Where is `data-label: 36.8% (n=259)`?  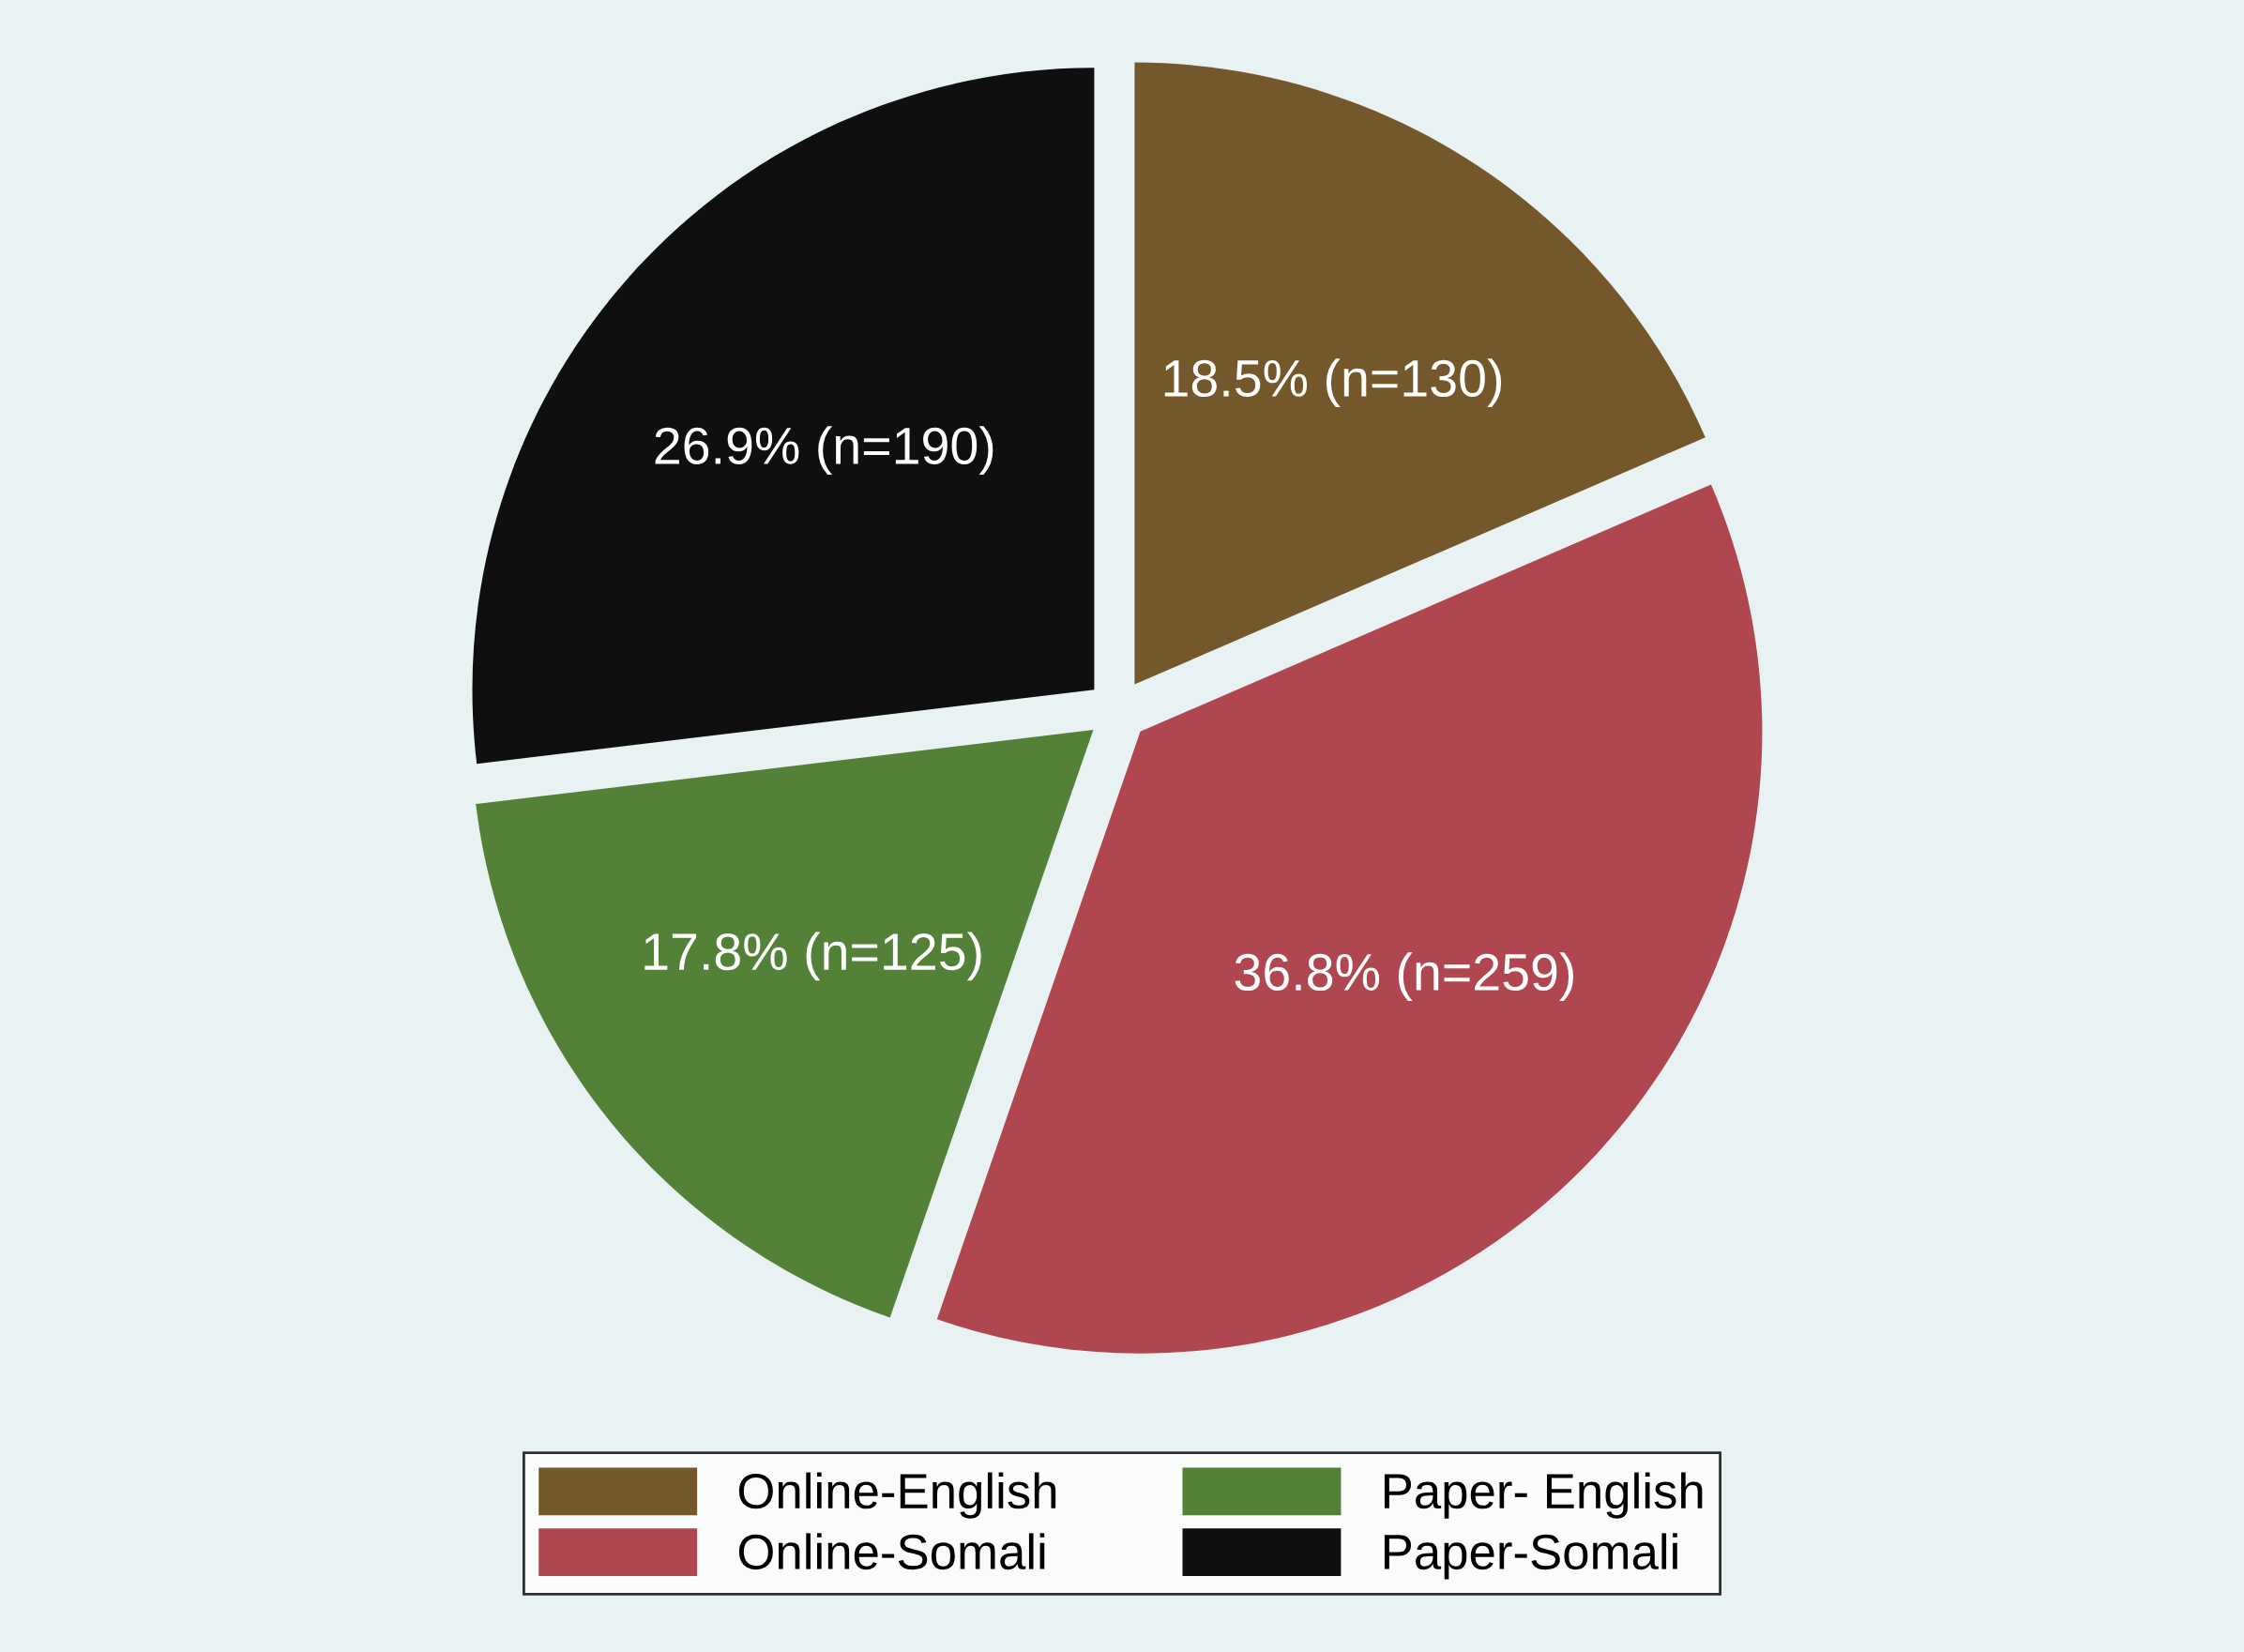
data-label: 36.8% (n=259) is located at coordinates (1404, 977).